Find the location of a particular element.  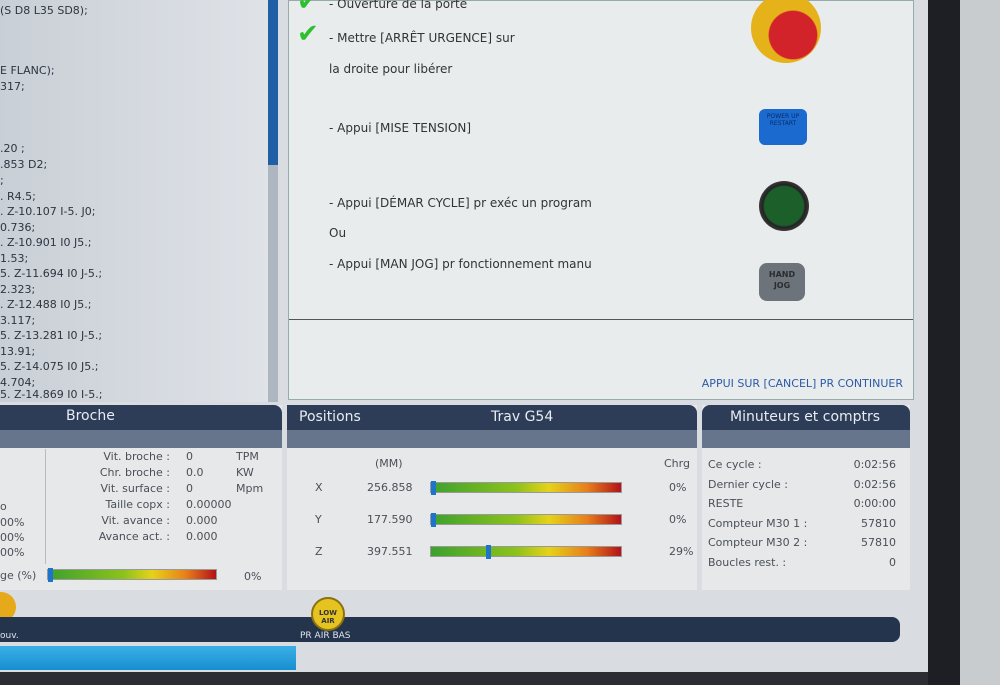

axis-load: 29% is located at coordinates (681, 551).